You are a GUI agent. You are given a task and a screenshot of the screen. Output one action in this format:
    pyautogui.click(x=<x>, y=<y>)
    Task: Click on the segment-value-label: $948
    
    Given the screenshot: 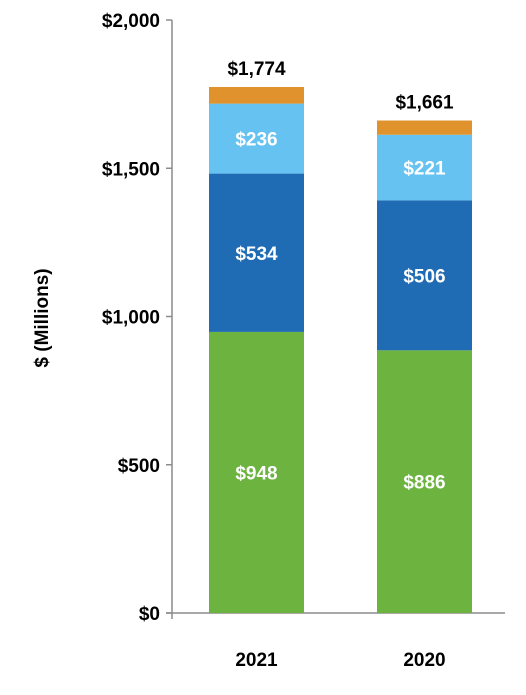 What is the action you would take?
    pyautogui.click(x=256, y=473)
    